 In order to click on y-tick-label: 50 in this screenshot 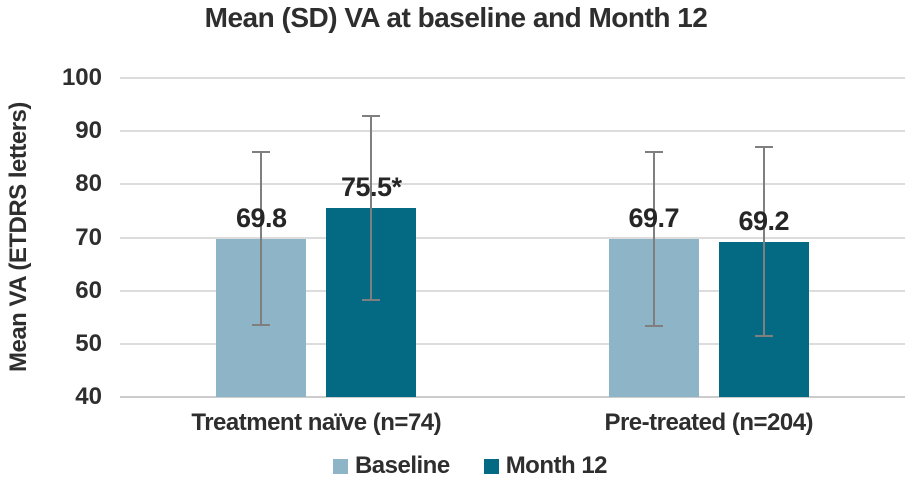, I will do `click(88, 343)`.